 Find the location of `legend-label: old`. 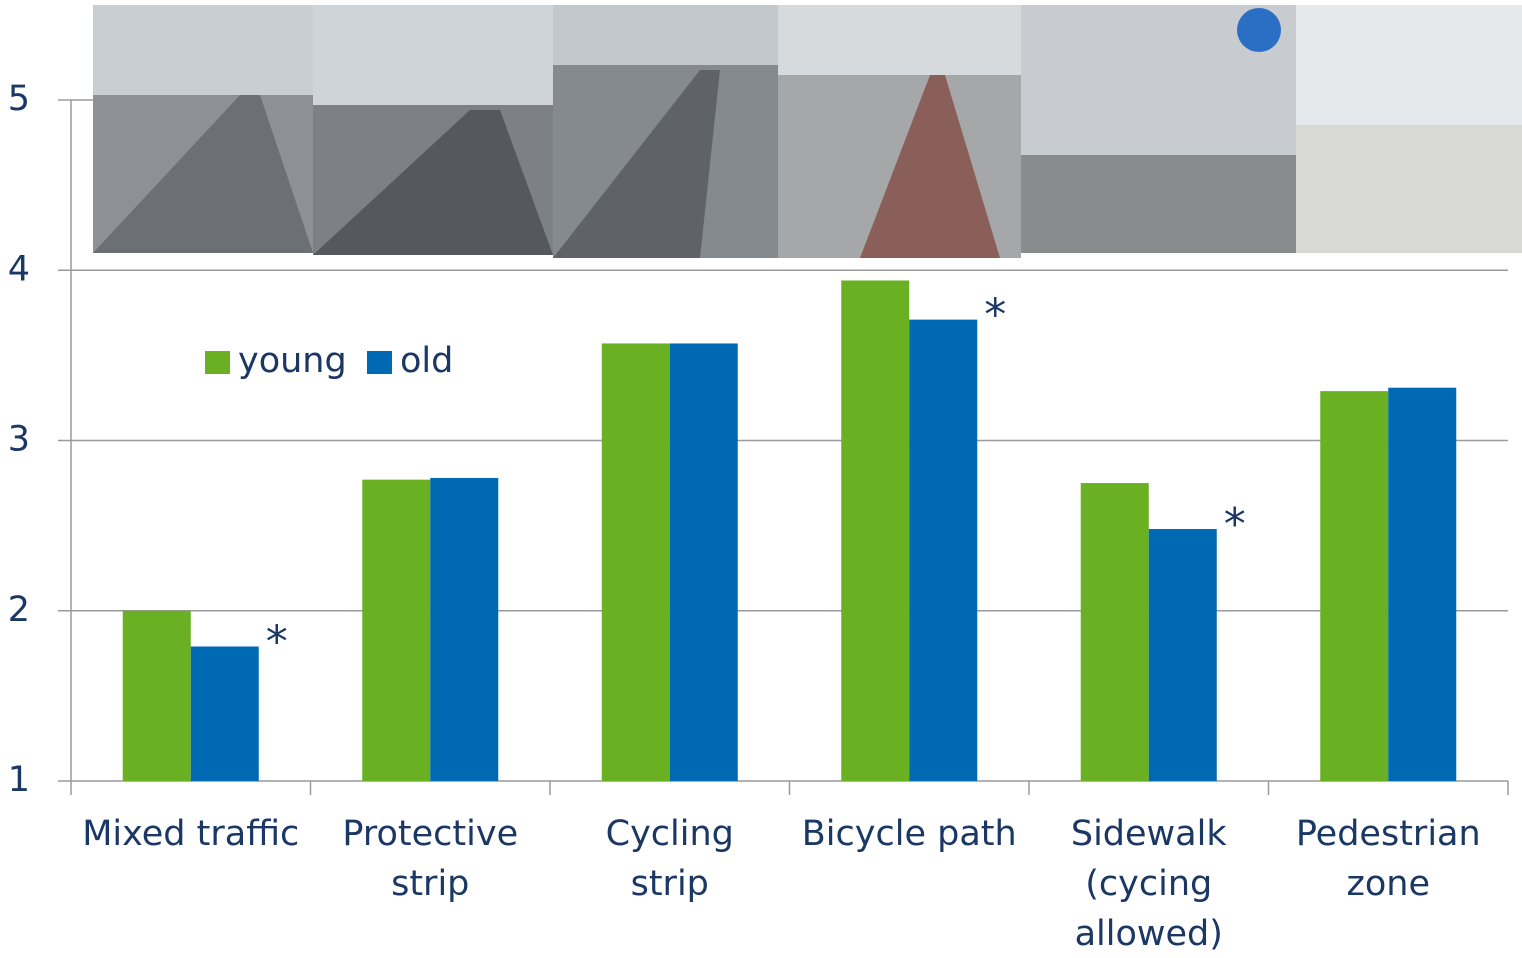

legend-label: old is located at coordinates (426, 361).